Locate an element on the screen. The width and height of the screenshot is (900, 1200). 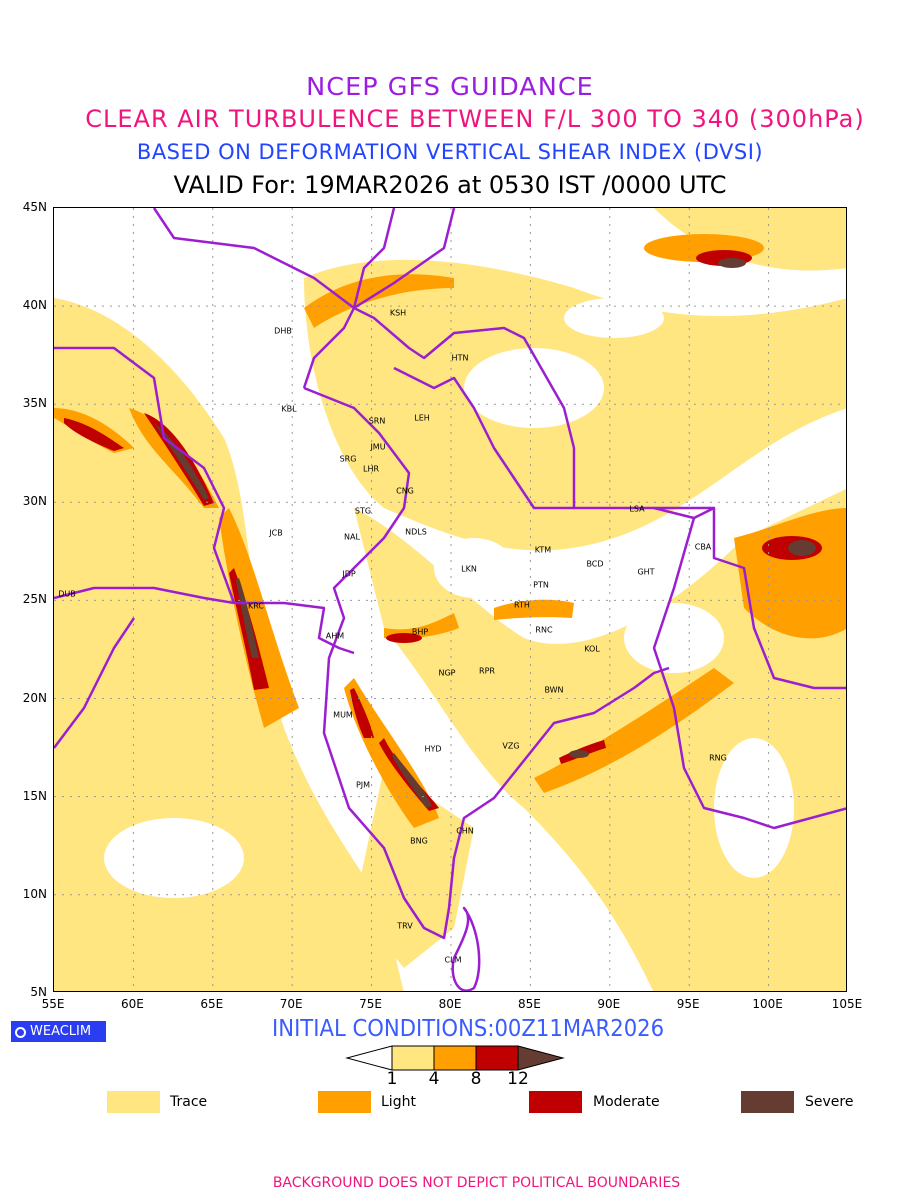
station-label: NDLS is located at coordinates (416, 532).